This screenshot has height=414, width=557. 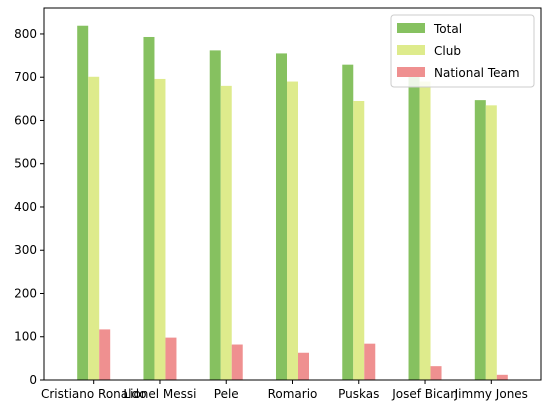 I want to click on legend-label: National Team, so click(x=477, y=73).